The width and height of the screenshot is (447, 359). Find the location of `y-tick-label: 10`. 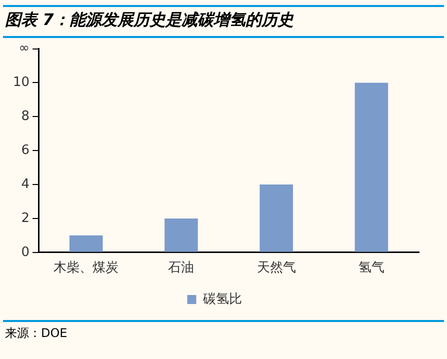

y-tick-label: 10 is located at coordinates (21, 82).